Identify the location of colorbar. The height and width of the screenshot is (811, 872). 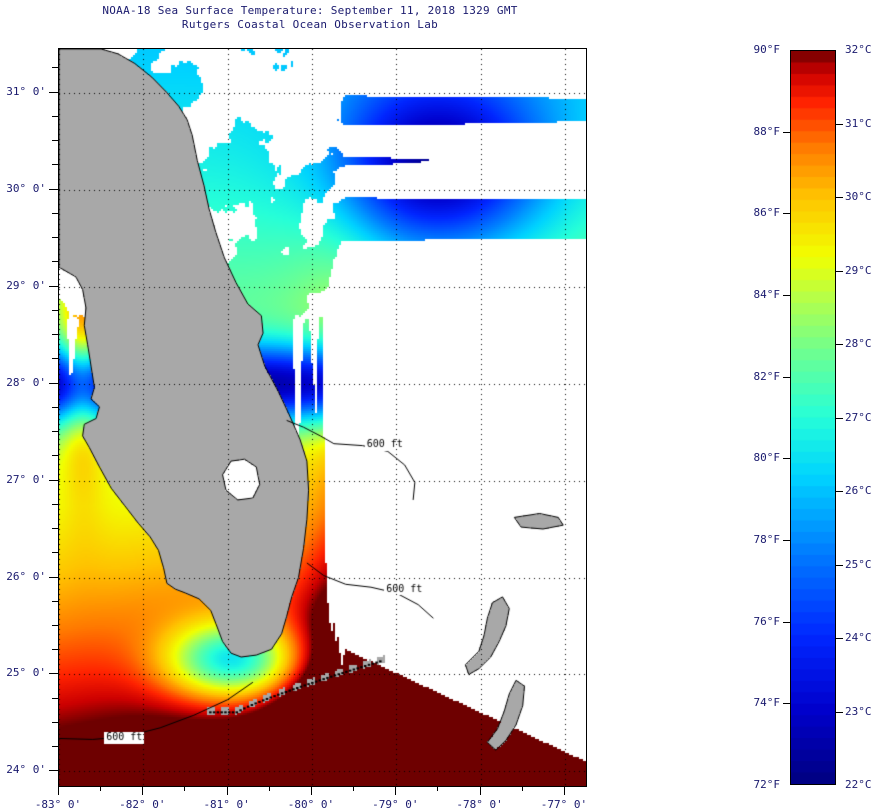
(813, 417).